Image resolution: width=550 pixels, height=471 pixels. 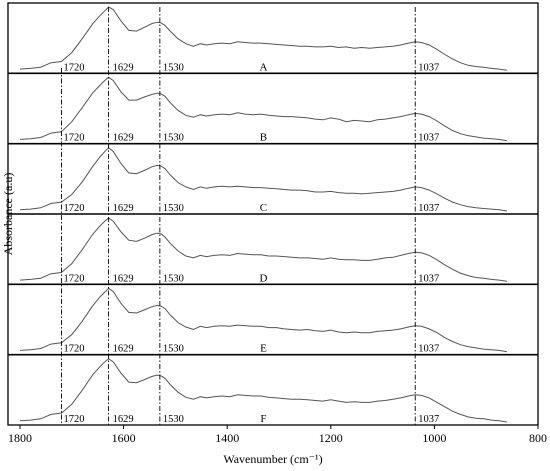 What do you see at coordinates (263, 38) in the screenshot?
I see `spectrum-line-A` at bounding box center [263, 38].